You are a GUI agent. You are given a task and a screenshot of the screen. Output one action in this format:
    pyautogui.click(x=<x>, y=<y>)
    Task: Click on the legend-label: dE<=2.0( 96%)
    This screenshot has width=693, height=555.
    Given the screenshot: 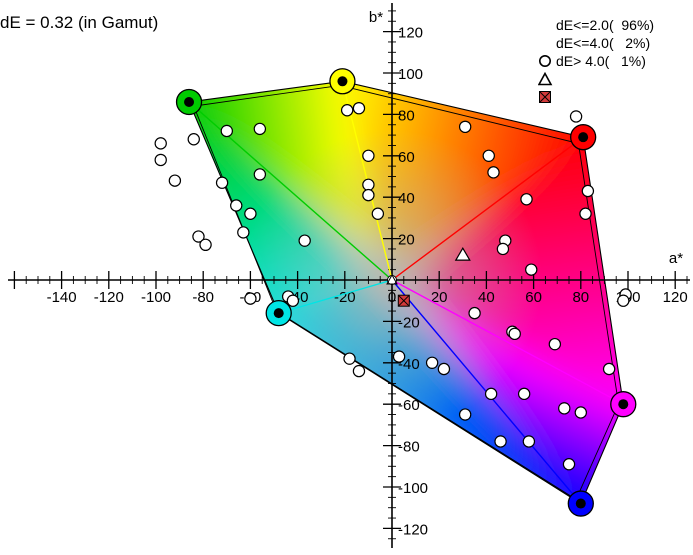 What is the action you would take?
    pyautogui.click(x=605, y=25)
    